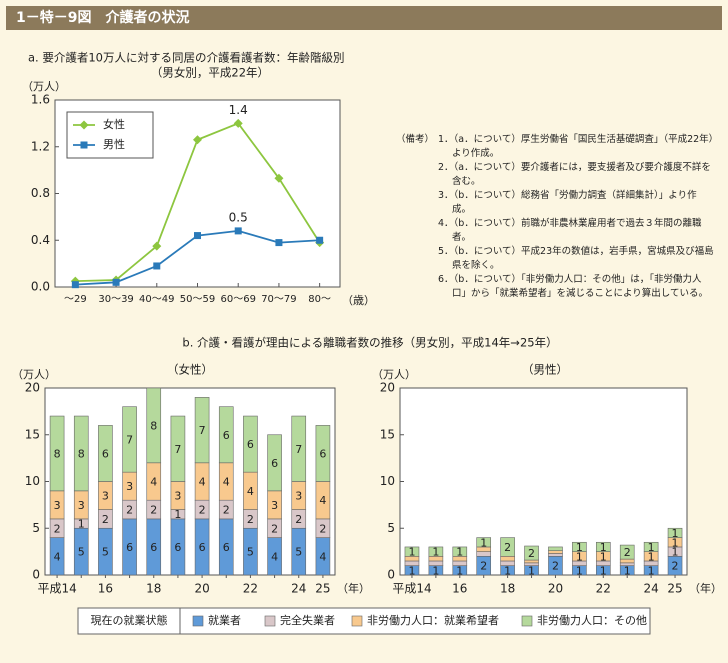  Describe the element at coordinates (507, 589) in the screenshot. I see `x-tick-label: 18` at that location.